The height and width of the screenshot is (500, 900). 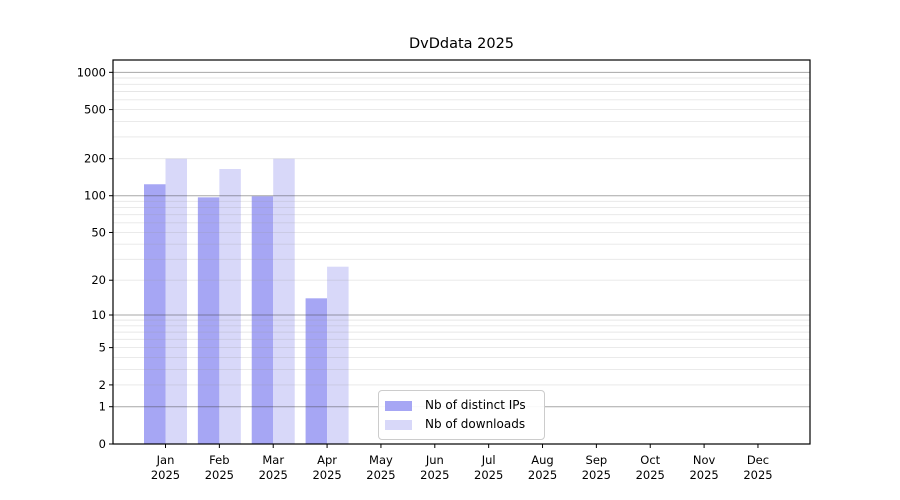 What do you see at coordinates (381, 460) in the screenshot?
I see `x-tick-label-month: May` at bounding box center [381, 460].